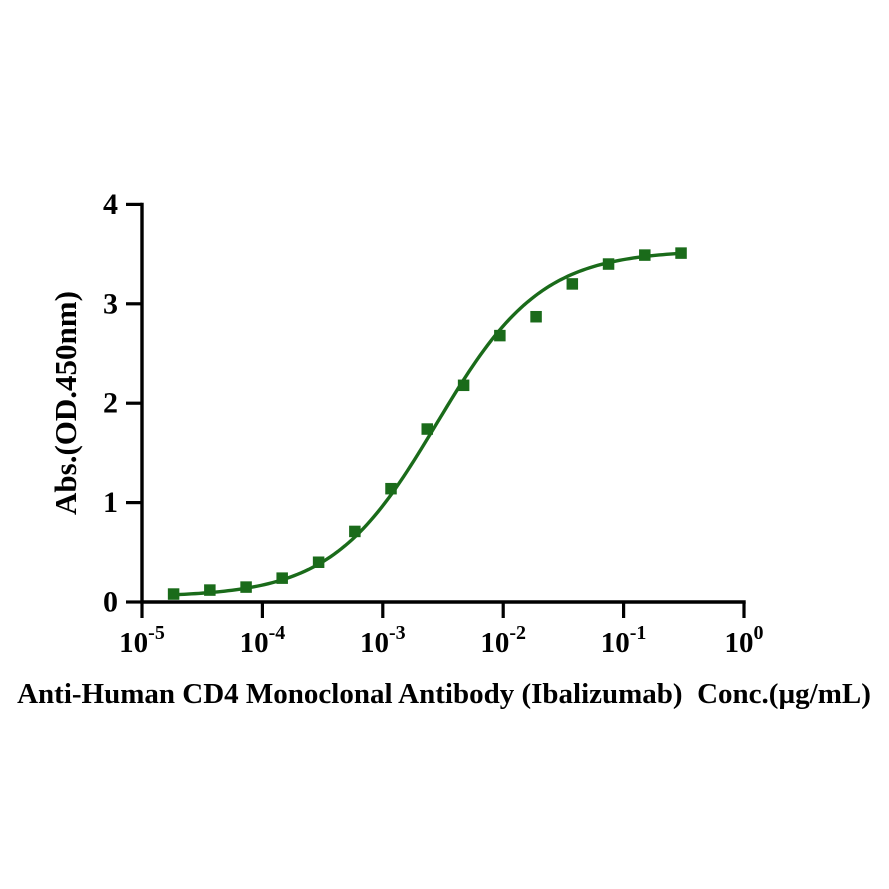 Image resolution: width=889 pixels, height=889 pixels. I want to click on y-tick-label: 2, so click(110, 403).